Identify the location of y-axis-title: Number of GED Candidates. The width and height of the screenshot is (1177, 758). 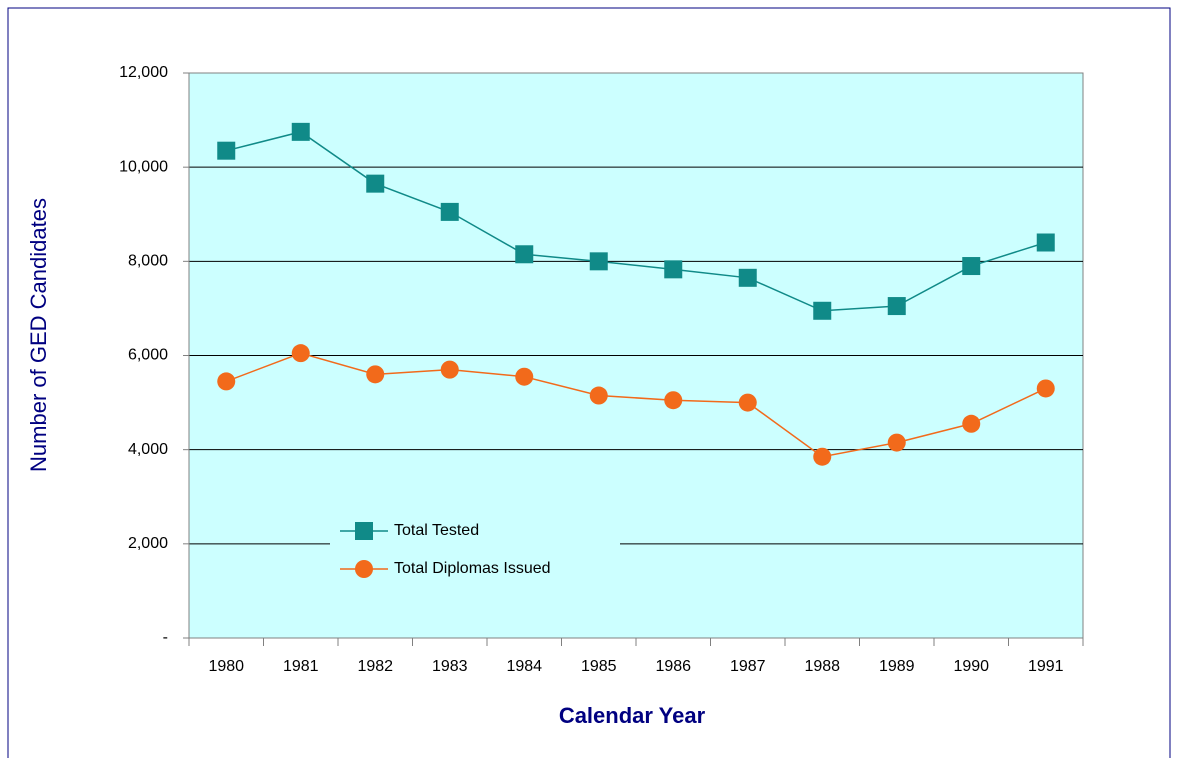
(38, 335).